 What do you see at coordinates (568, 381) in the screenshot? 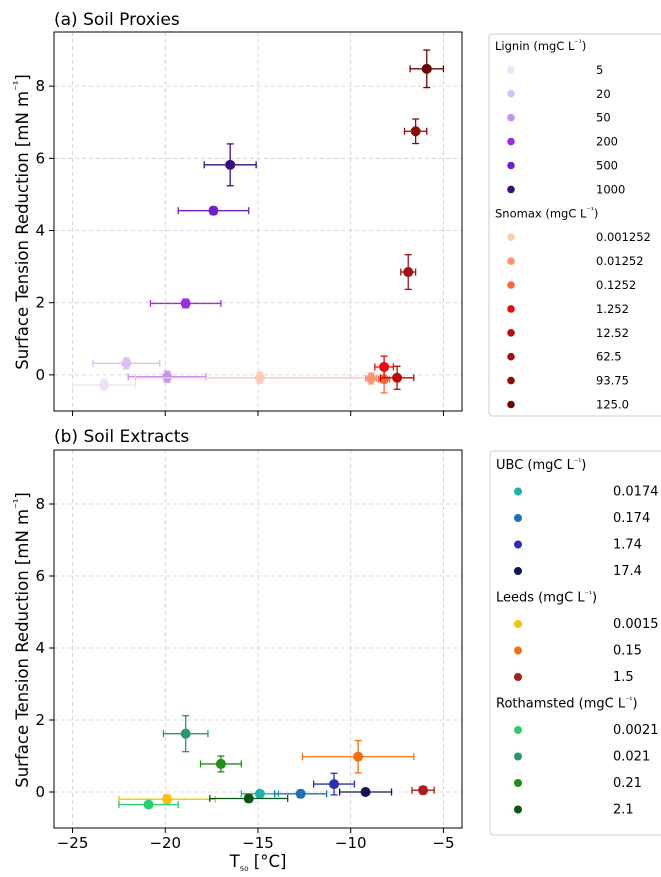
I see `legend-item: 93.75` at bounding box center [568, 381].